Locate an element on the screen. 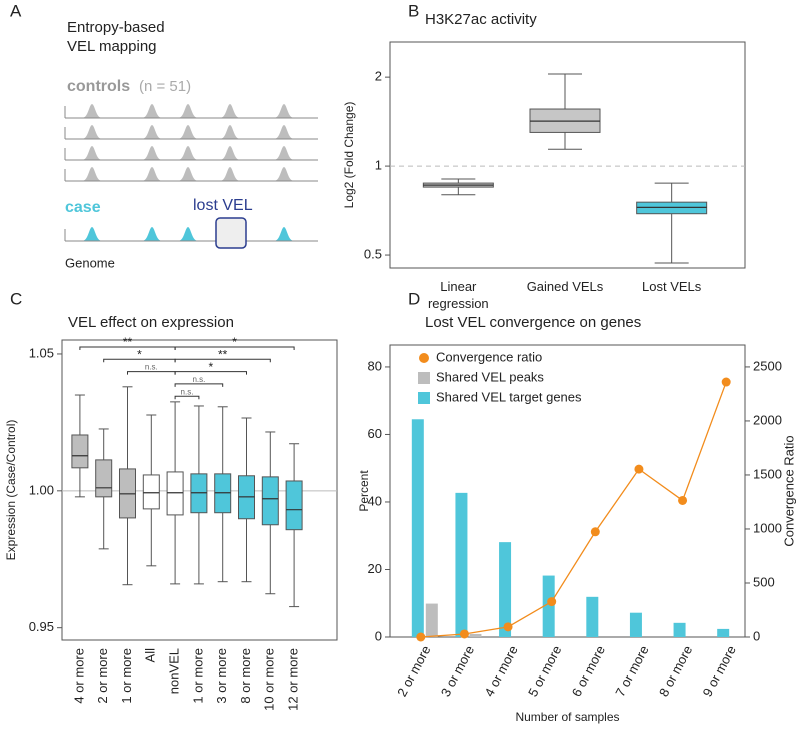  x-tick-label: 2 or more is located at coordinates (102, 676).